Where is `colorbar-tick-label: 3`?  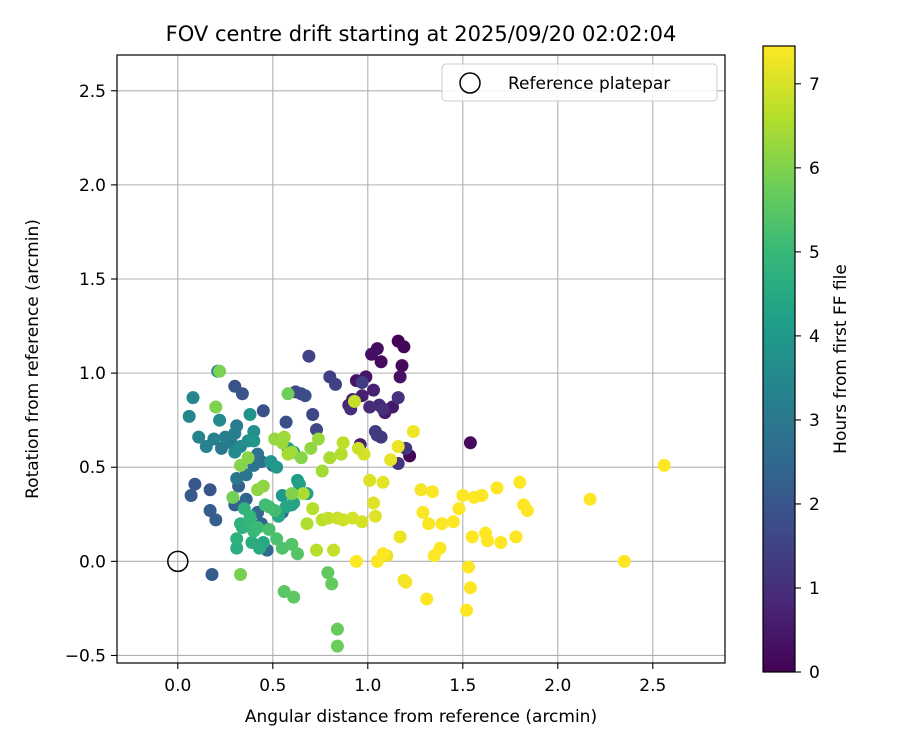 colorbar-tick-label: 3 is located at coordinates (814, 421).